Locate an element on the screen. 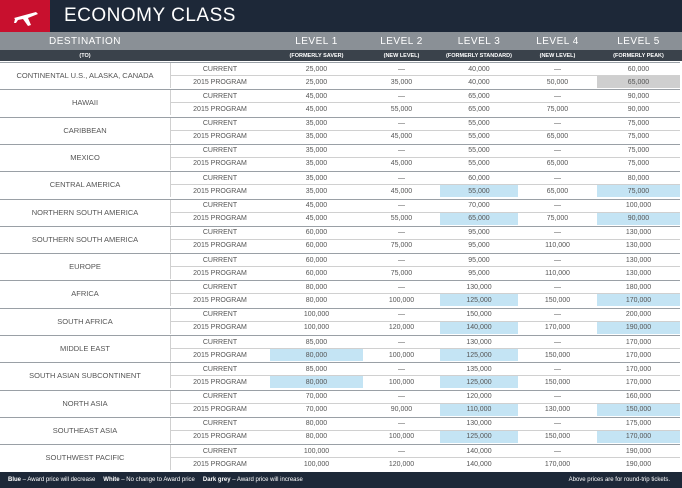 The height and width of the screenshot is (488, 682). legend-item: Blue – Award price will decrease is located at coordinates (51, 480).